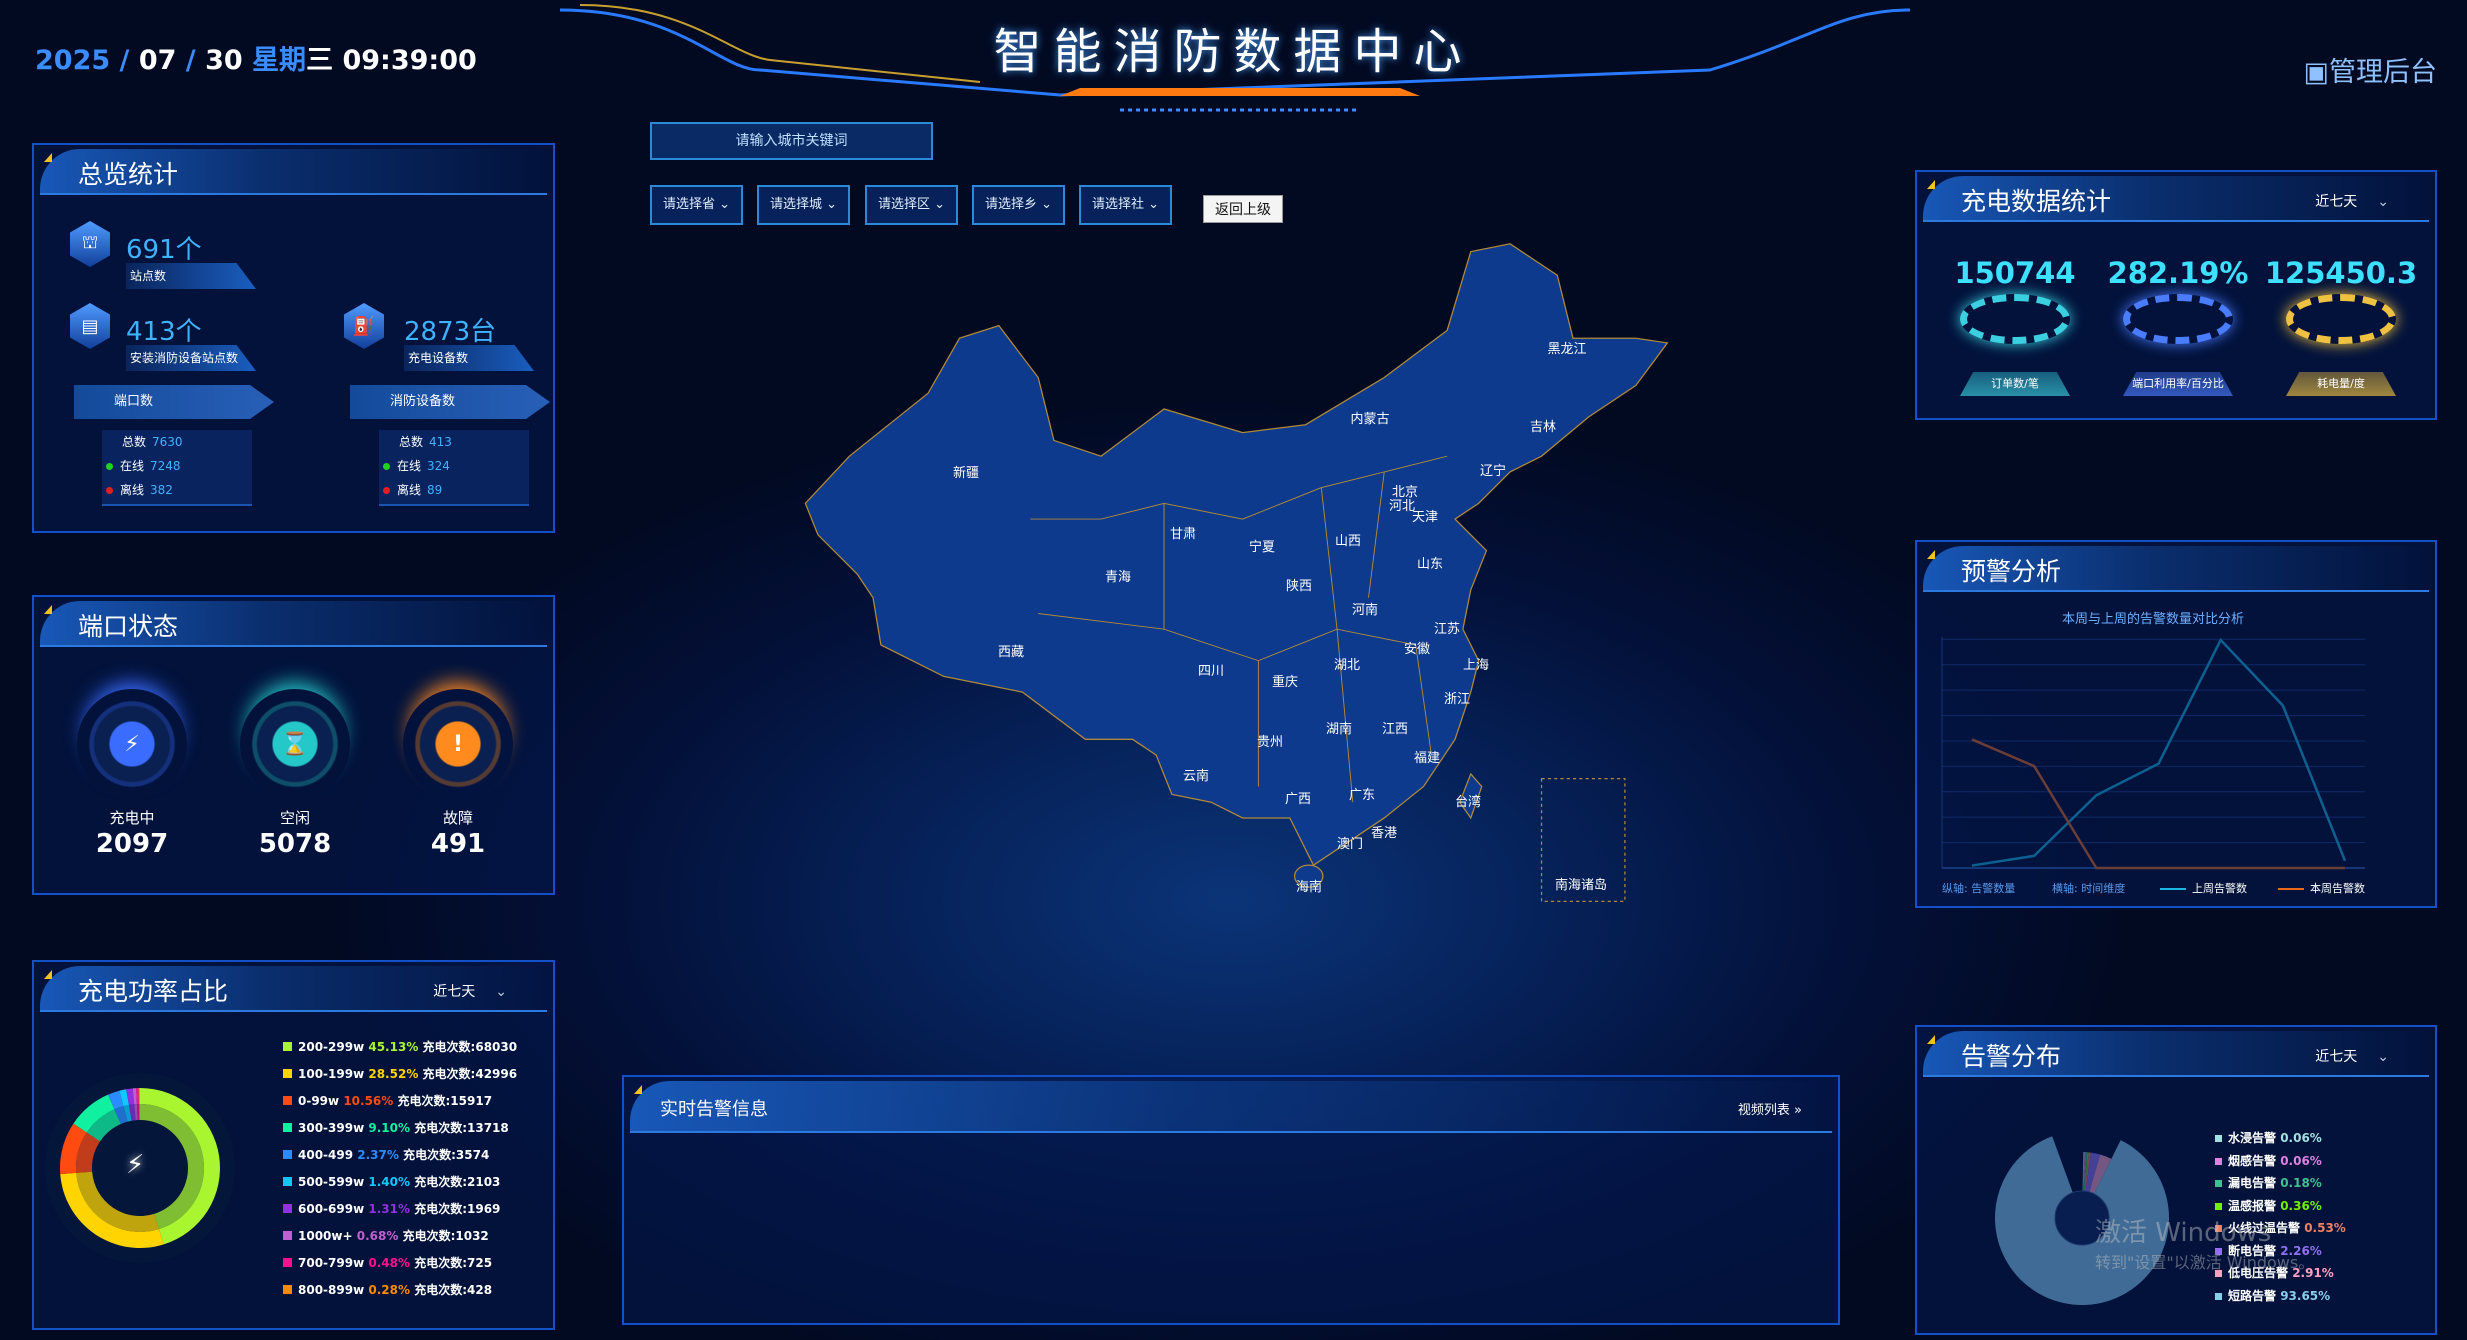  Describe the element at coordinates (387, 1100) in the screenshot. I see `power-legend-item: 0-99w 10.56% 充电次数:15917` at that location.